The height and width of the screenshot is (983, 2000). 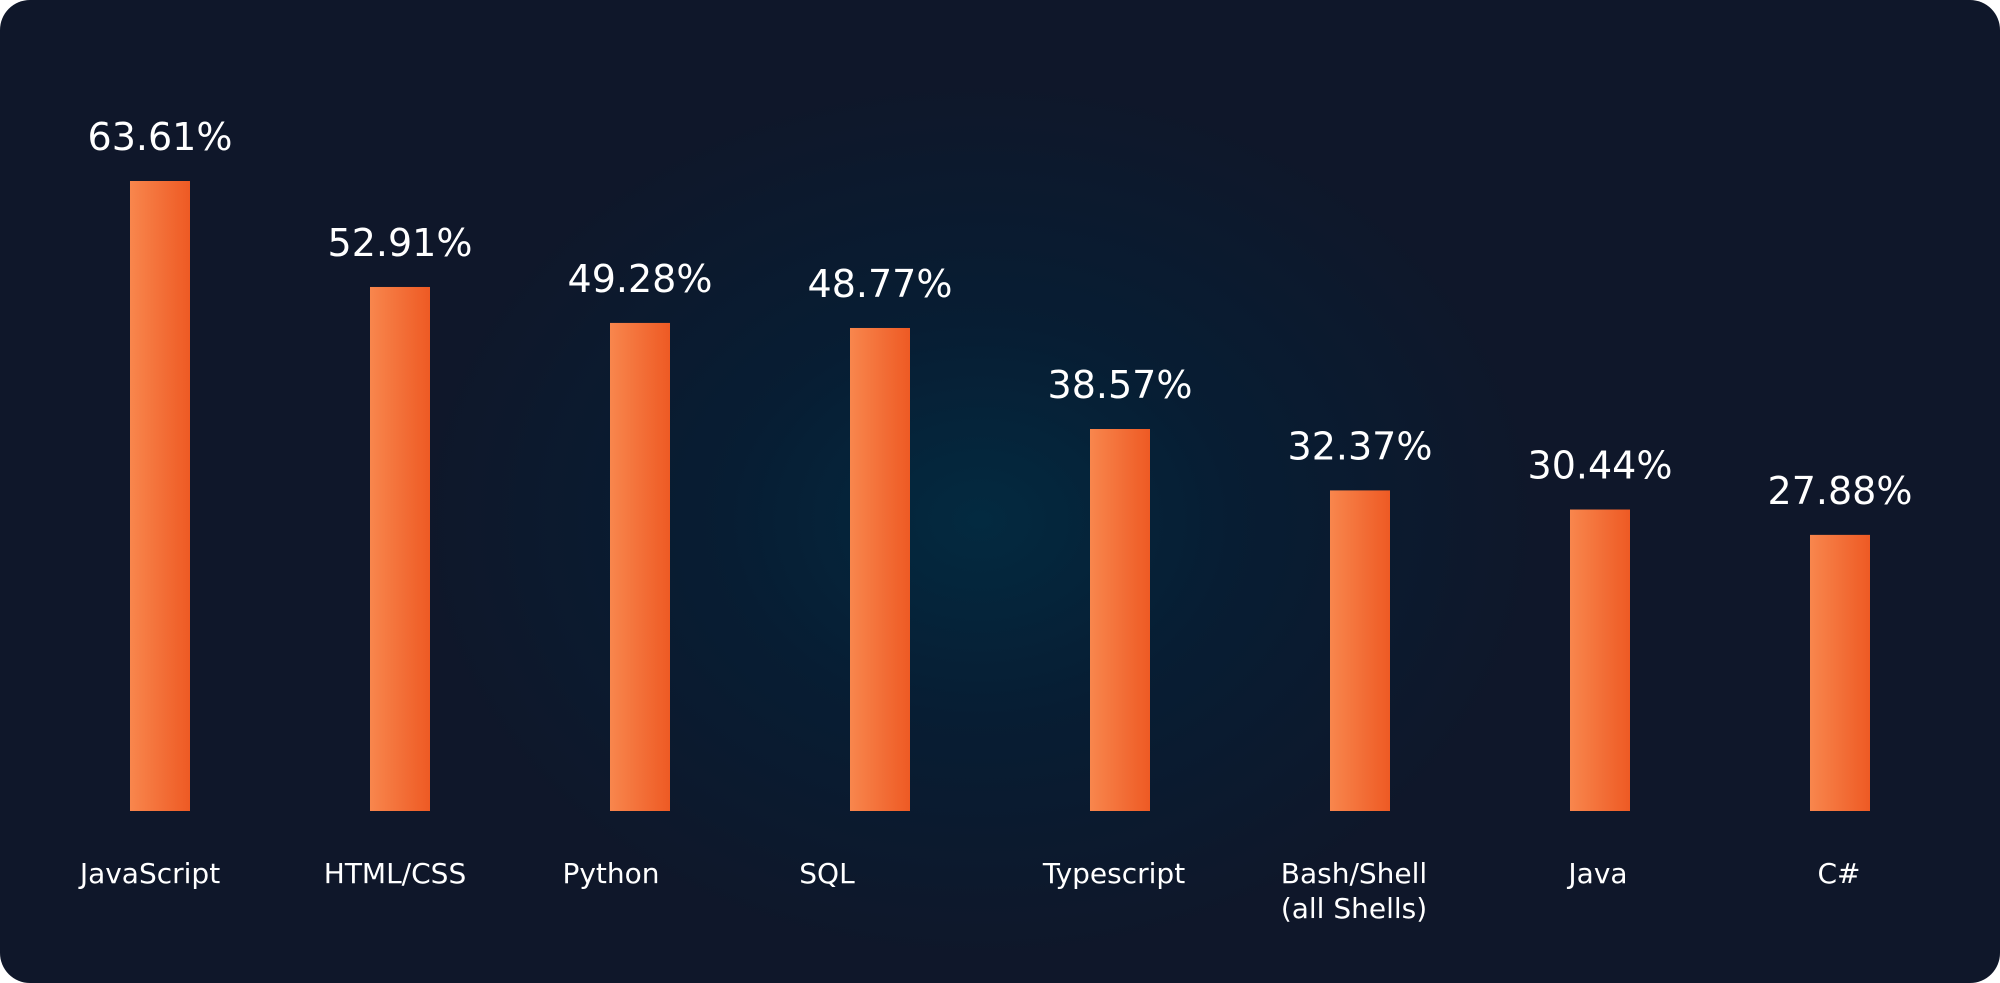 What do you see at coordinates (1120, 385) in the screenshot?
I see `value-label: 38.57%` at bounding box center [1120, 385].